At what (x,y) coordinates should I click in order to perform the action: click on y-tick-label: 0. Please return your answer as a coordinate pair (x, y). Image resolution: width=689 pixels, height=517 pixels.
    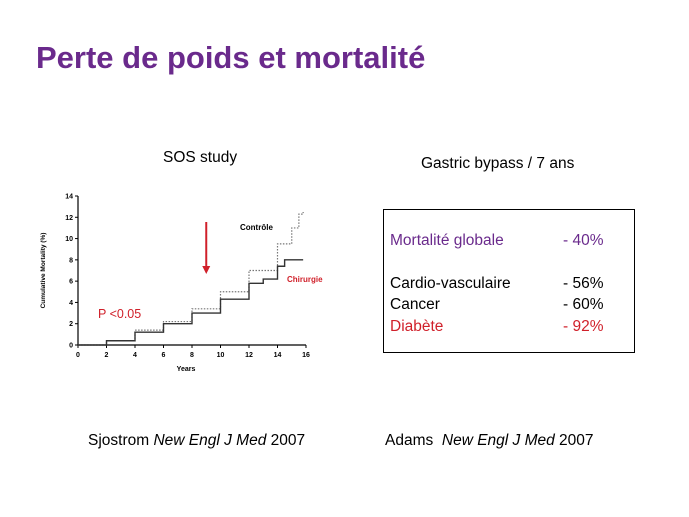
    Looking at the image, I should click on (71, 346).